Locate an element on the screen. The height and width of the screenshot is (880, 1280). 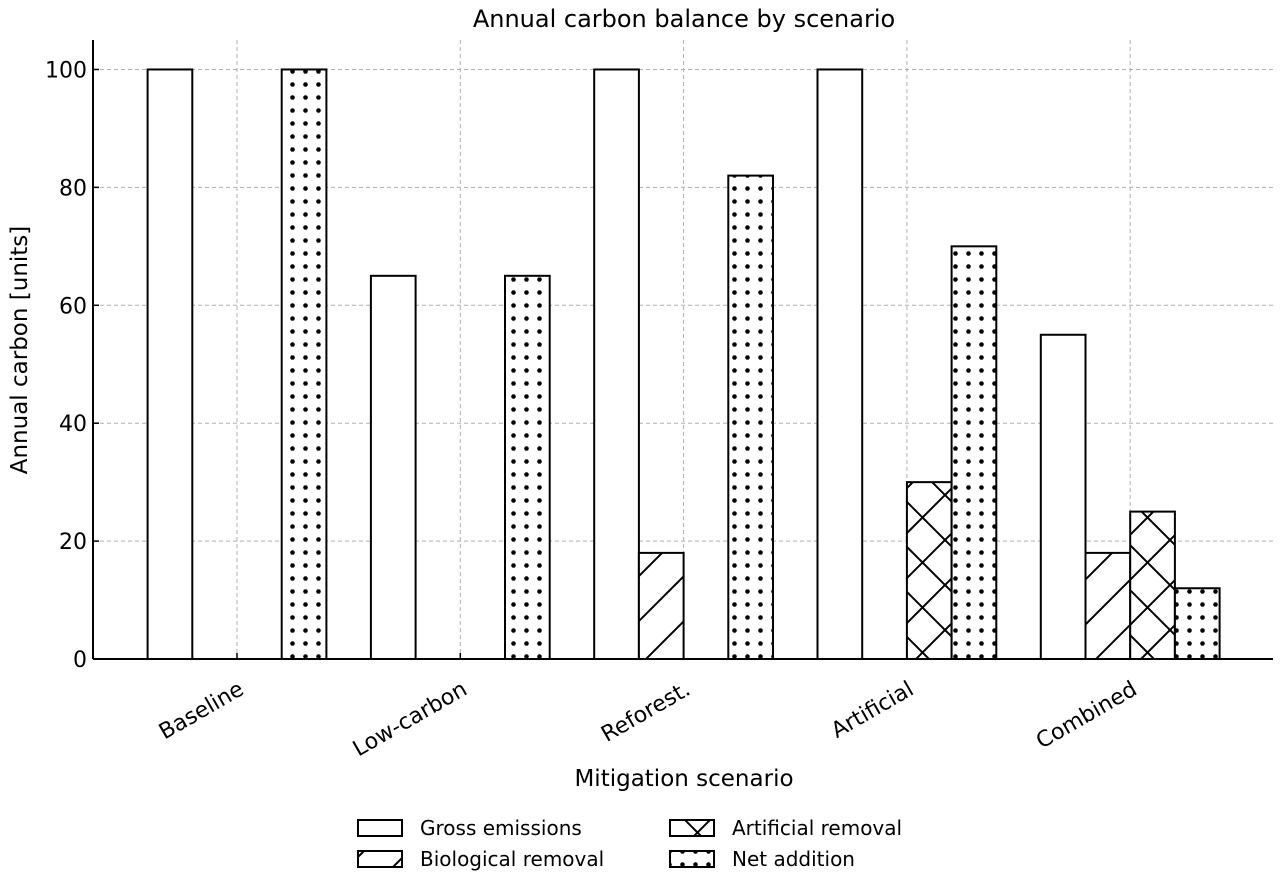
y-tick-label: 60 is located at coordinates (73, 306).